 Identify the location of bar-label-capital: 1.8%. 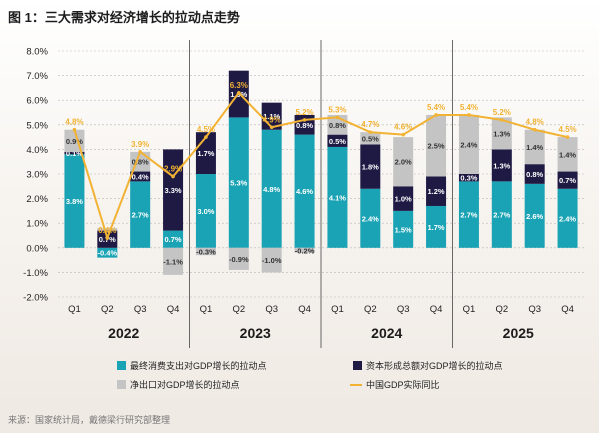
(370, 167).